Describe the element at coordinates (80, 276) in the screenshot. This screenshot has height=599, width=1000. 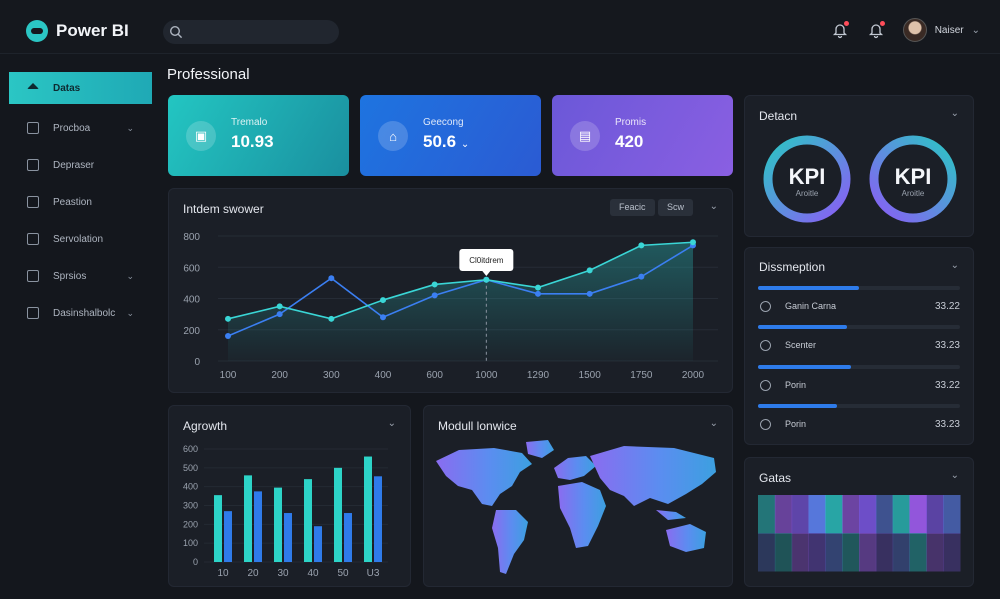
I see `sidebar-item-5: Sprsios ⌄` at that location.